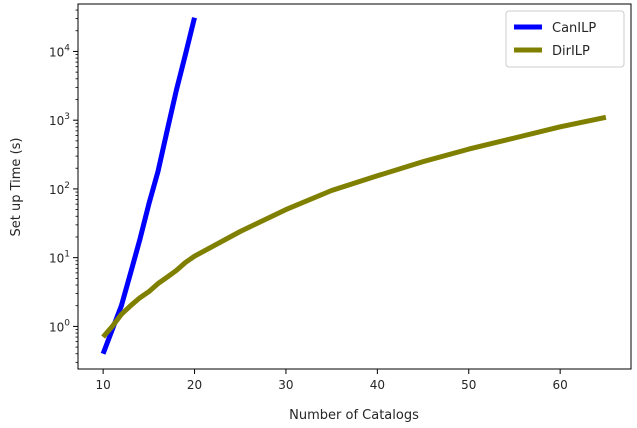  I want to click on x-tick-label: 20, so click(194, 385).